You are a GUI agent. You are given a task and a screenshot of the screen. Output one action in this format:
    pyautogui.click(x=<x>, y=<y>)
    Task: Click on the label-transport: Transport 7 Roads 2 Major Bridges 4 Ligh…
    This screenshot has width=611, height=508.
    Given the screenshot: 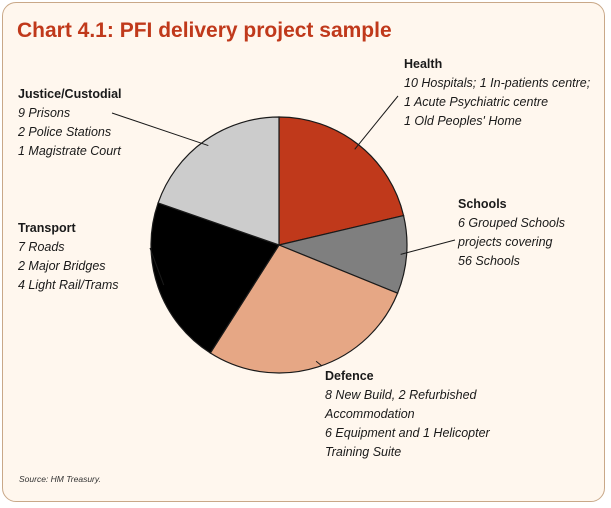 What is the action you would take?
    pyautogui.click(x=68, y=257)
    